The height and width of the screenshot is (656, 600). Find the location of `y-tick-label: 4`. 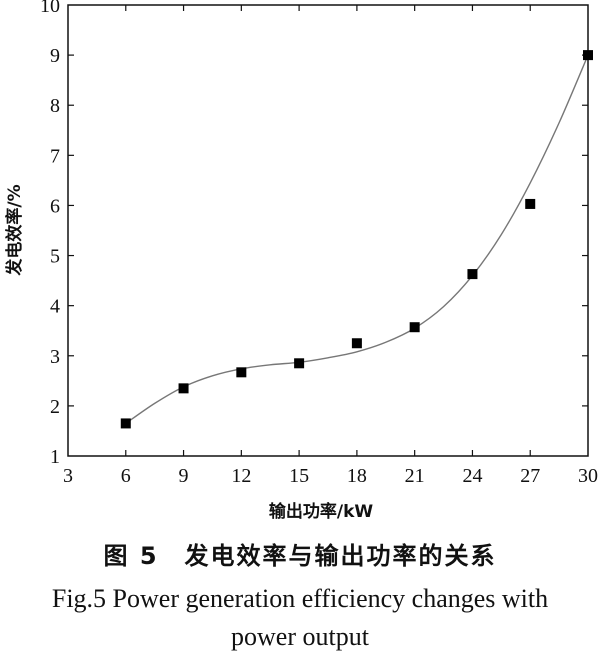

y-tick-label: 4 is located at coordinates (55, 307).